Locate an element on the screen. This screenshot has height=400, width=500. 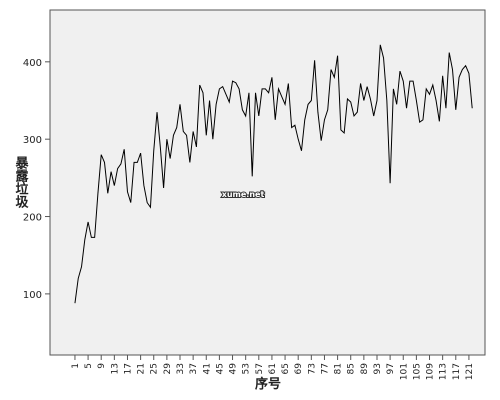
x-tick-label: 25 is located at coordinates (155, 368).